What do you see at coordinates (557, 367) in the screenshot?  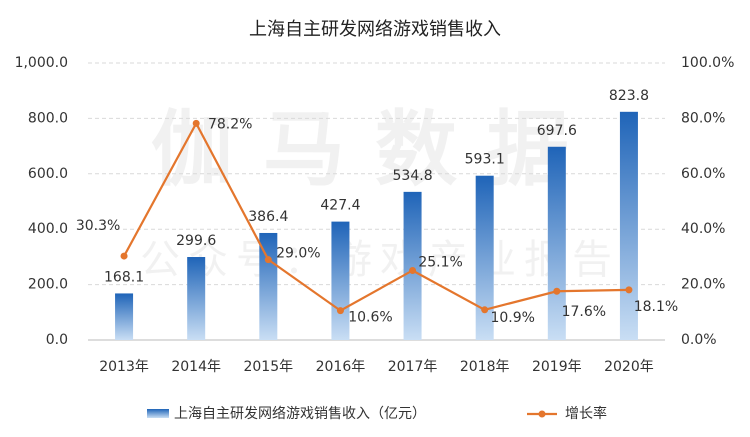 I see `x-tick-label: 2019年` at bounding box center [557, 367].